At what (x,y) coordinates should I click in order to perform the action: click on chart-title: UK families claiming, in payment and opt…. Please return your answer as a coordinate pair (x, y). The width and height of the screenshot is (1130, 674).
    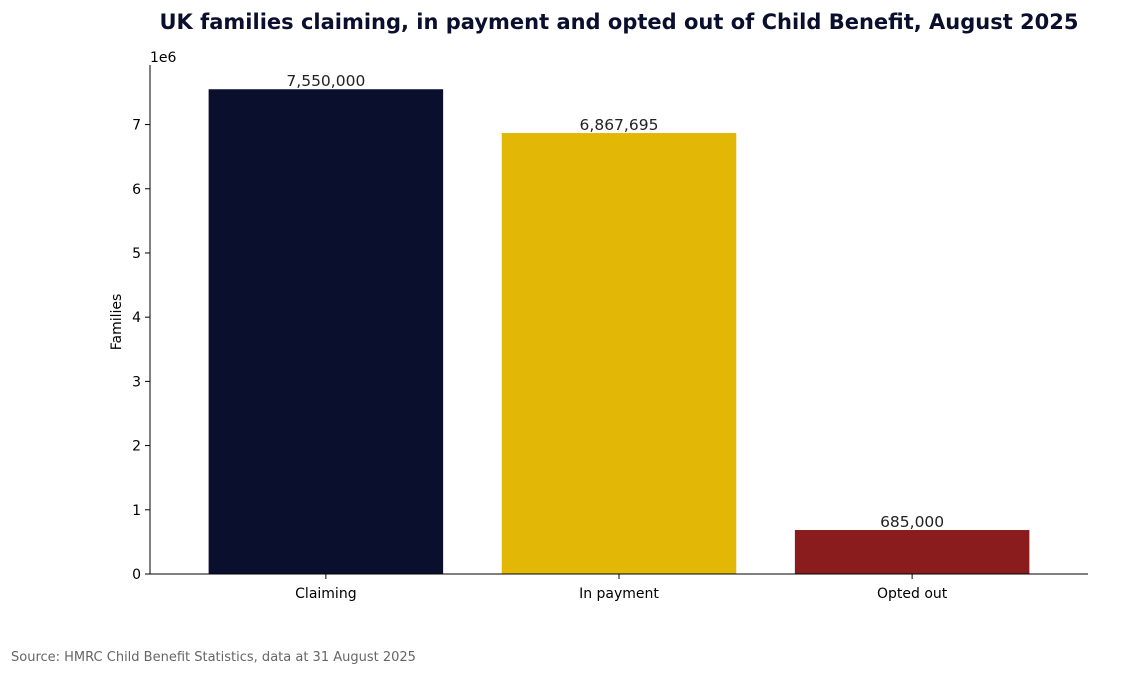
    Looking at the image, I should click on (618, 22).